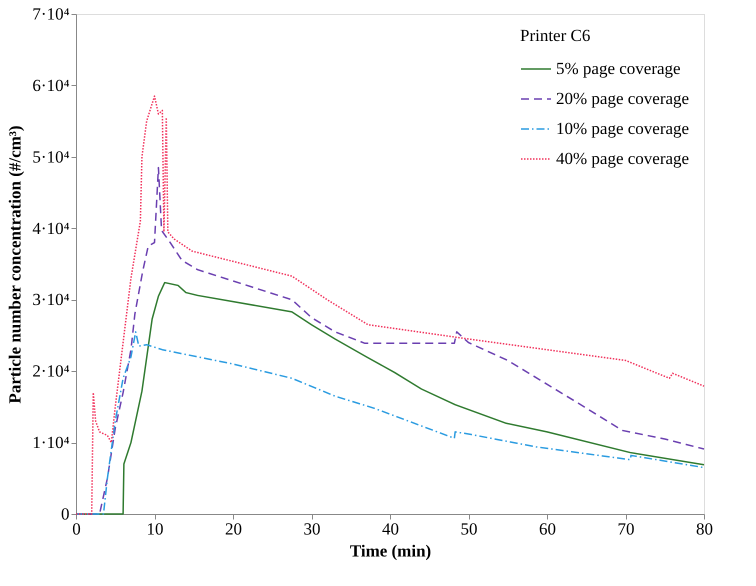 The image size is (756, 586). What do you see at coordinates (65, 514) in the screenshot?
I see `y-tick-label: 0` at bounding box center [65, 514].